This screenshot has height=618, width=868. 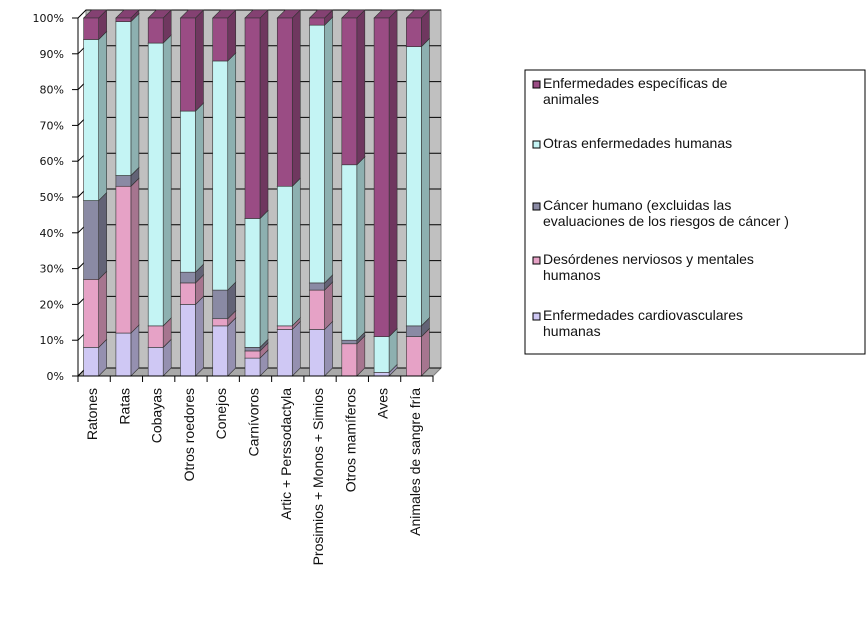 I want to click on x-category-label: Artic + Perssodactyla, so click(x=286, y=454).